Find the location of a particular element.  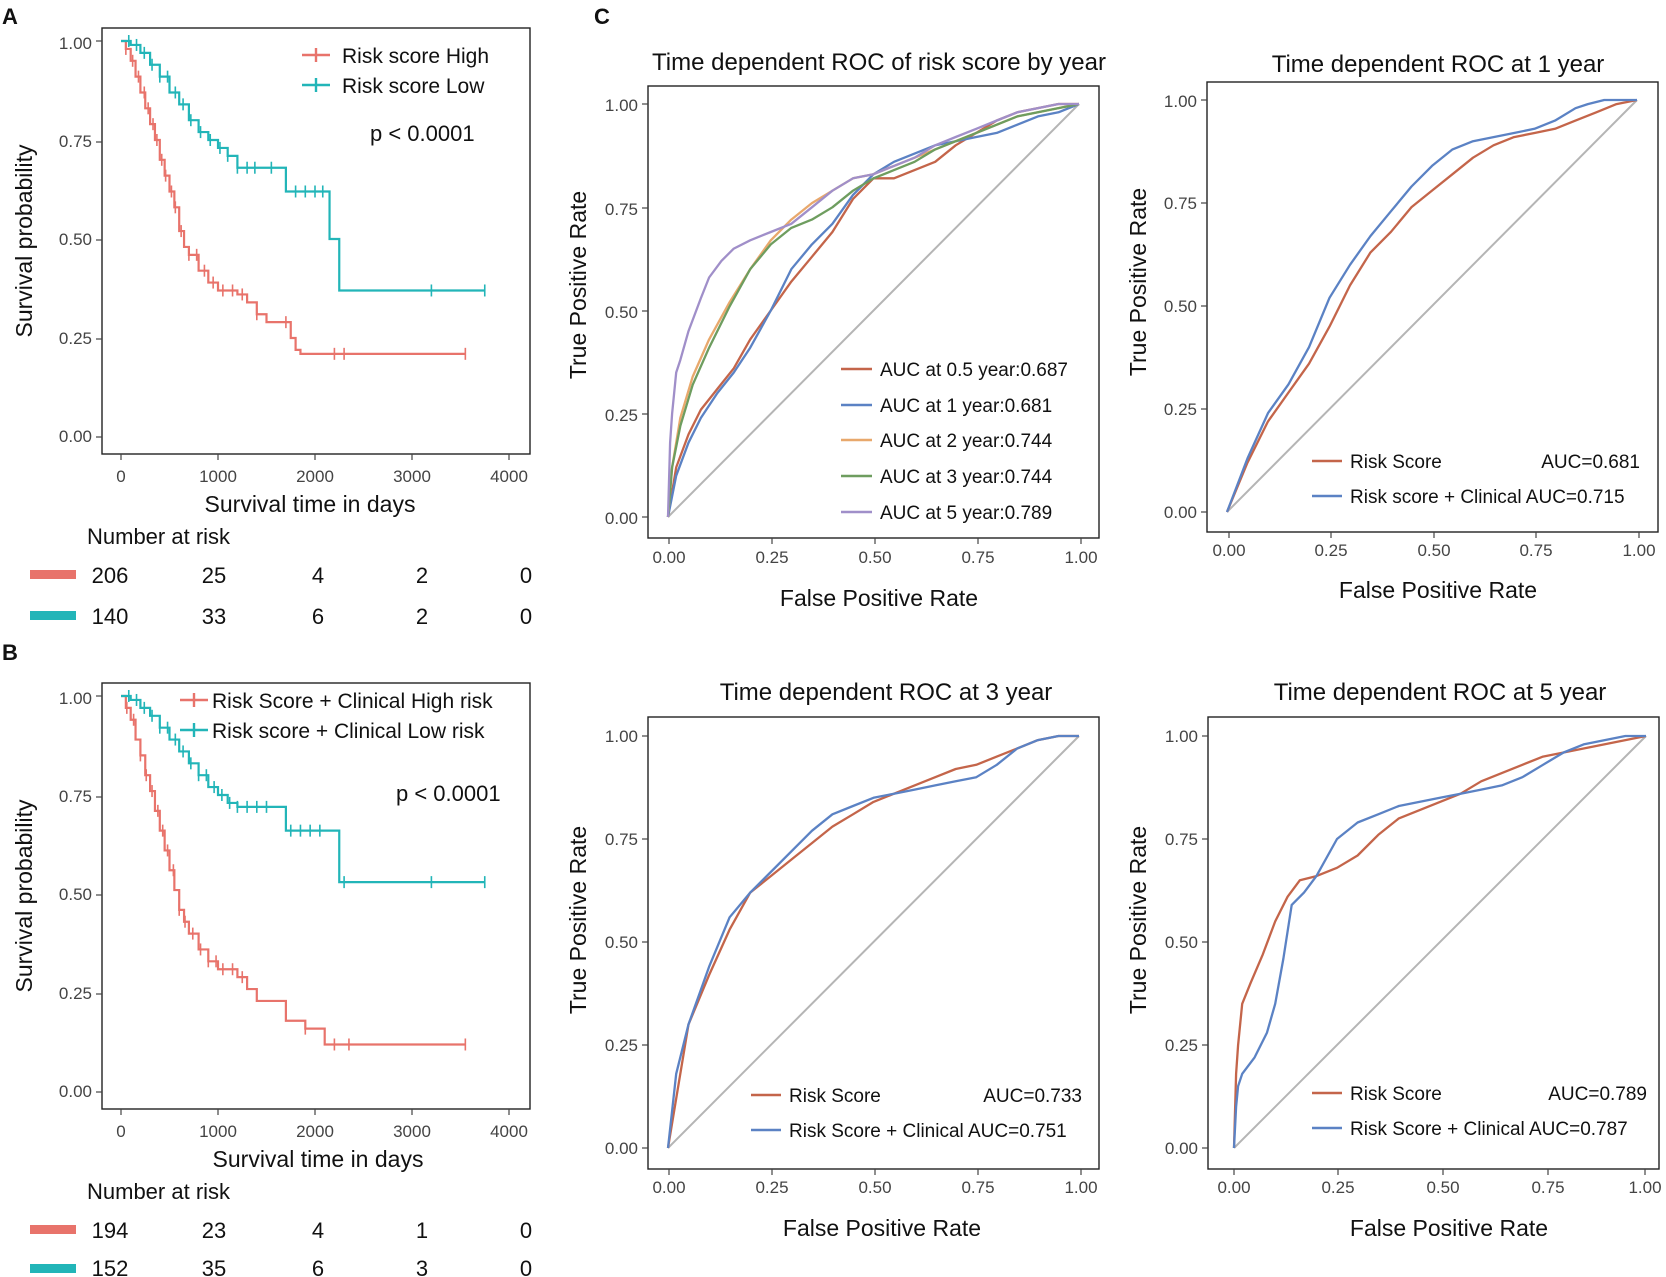

km-a-ytick: 0.75 is located at coordinates (75, 141).